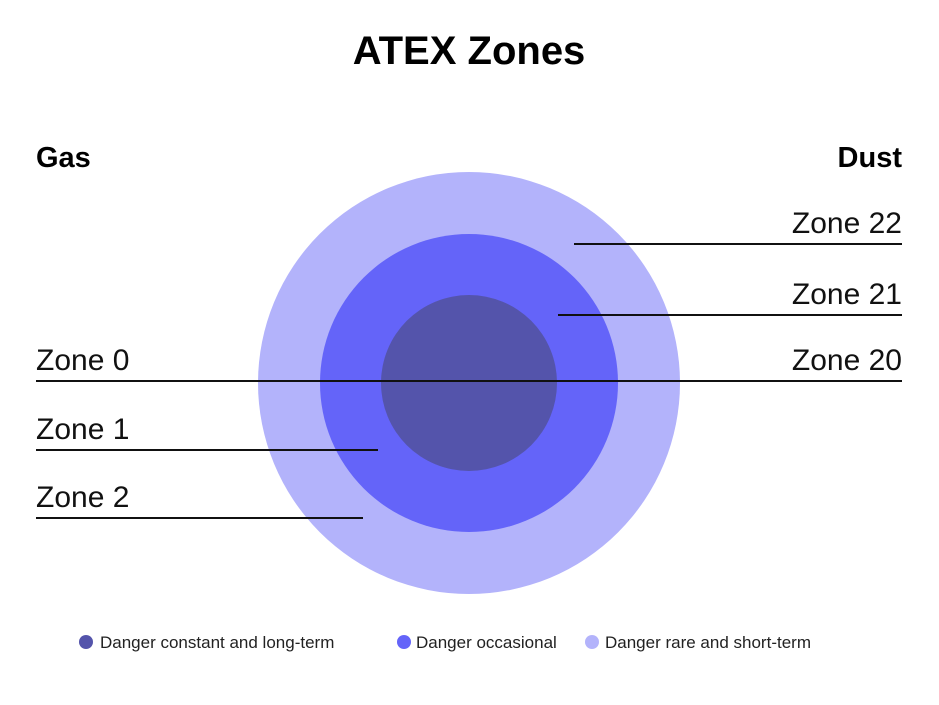 This screenshot has height=705, width=939. What do you see at coordinates (82, 360) in the screenshot?
I see `zone-label: Zone 0` at bounding box center [82, 360].